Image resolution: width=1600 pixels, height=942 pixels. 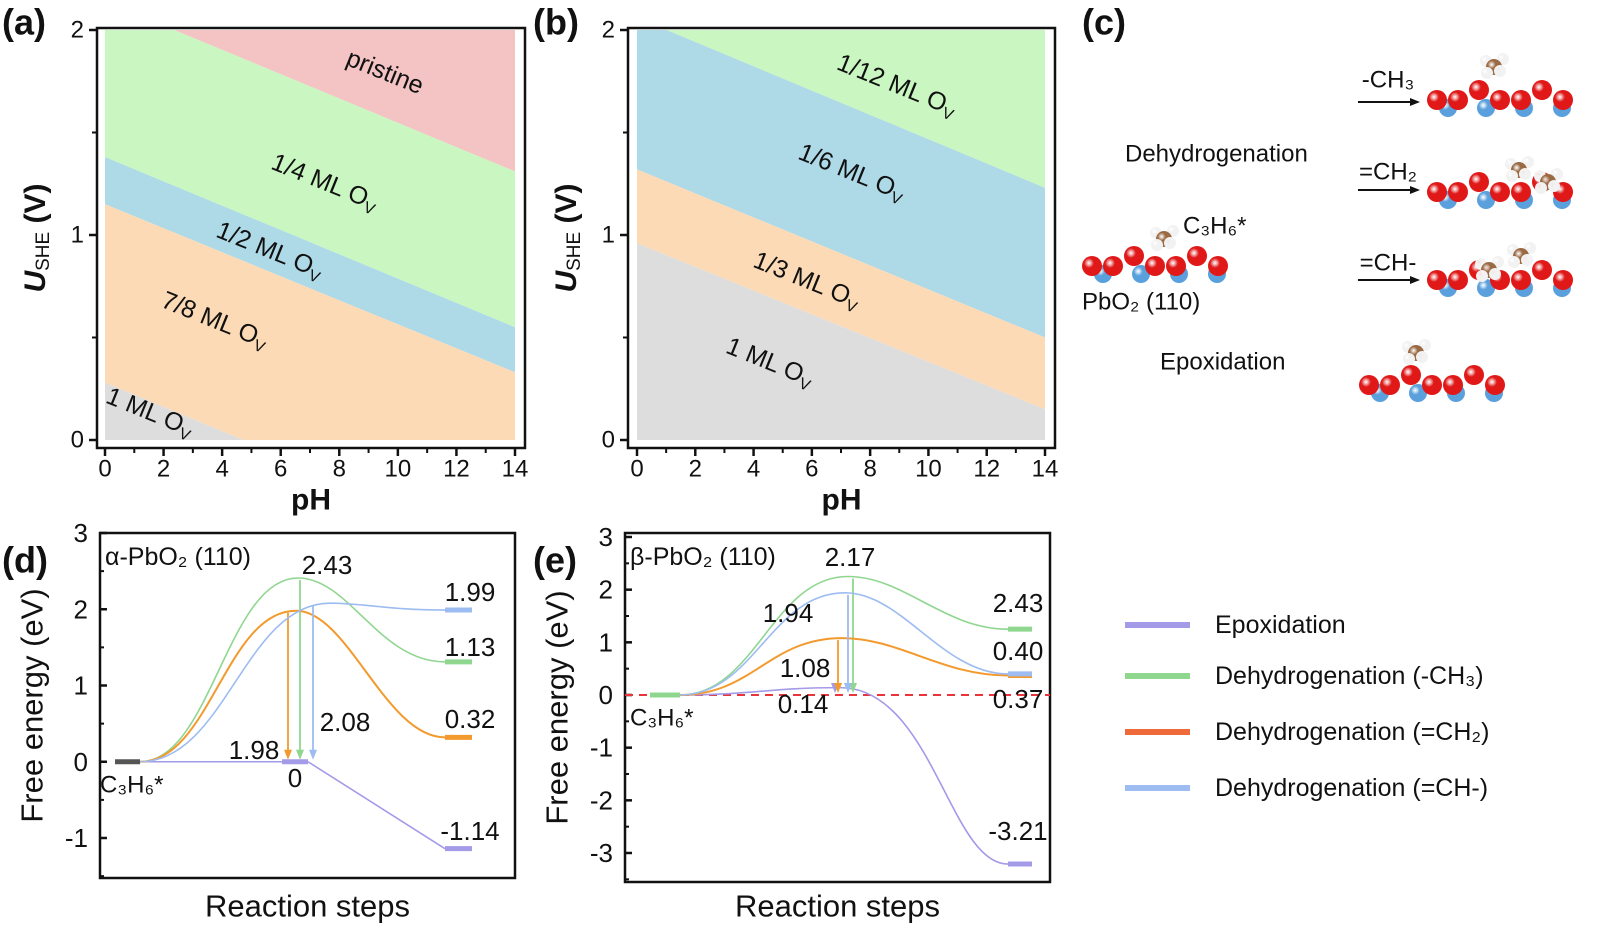 I want to click on x-tick-label: 0, so click(x=636, y=469).